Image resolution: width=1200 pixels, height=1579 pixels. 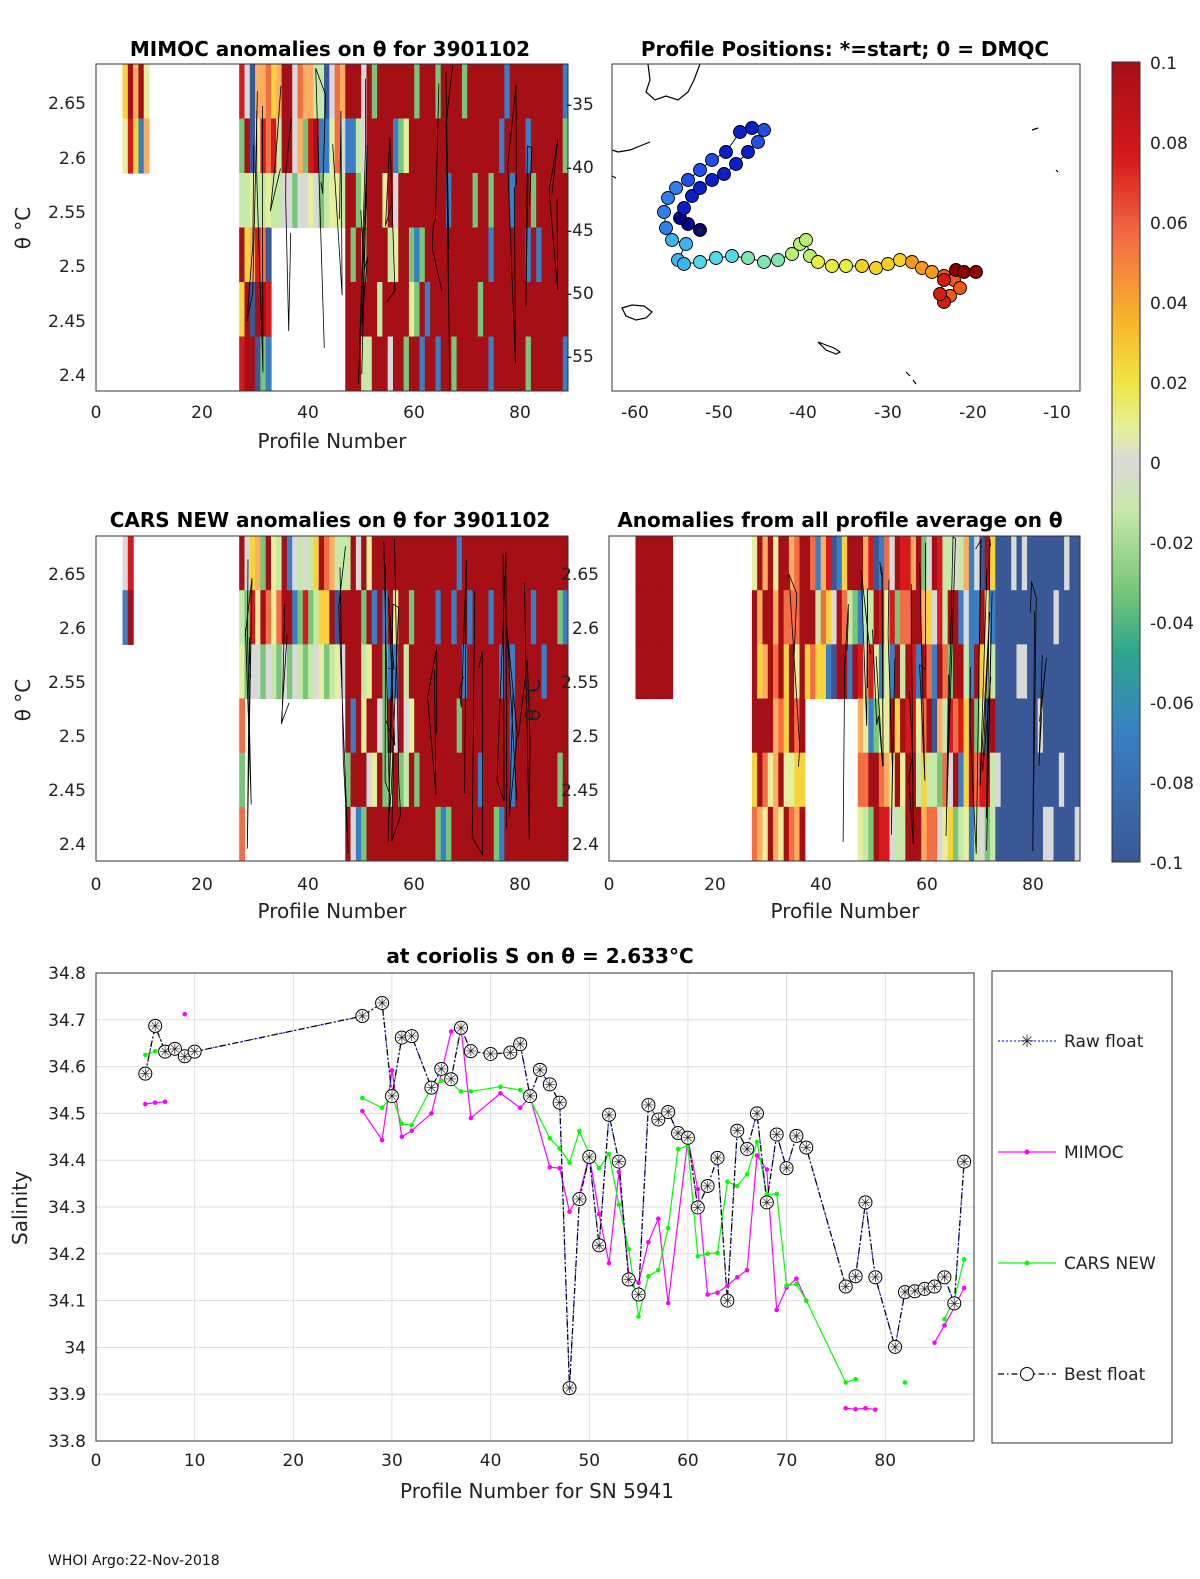 I want to click on sandwich-islands, so click(x=982, y=256).